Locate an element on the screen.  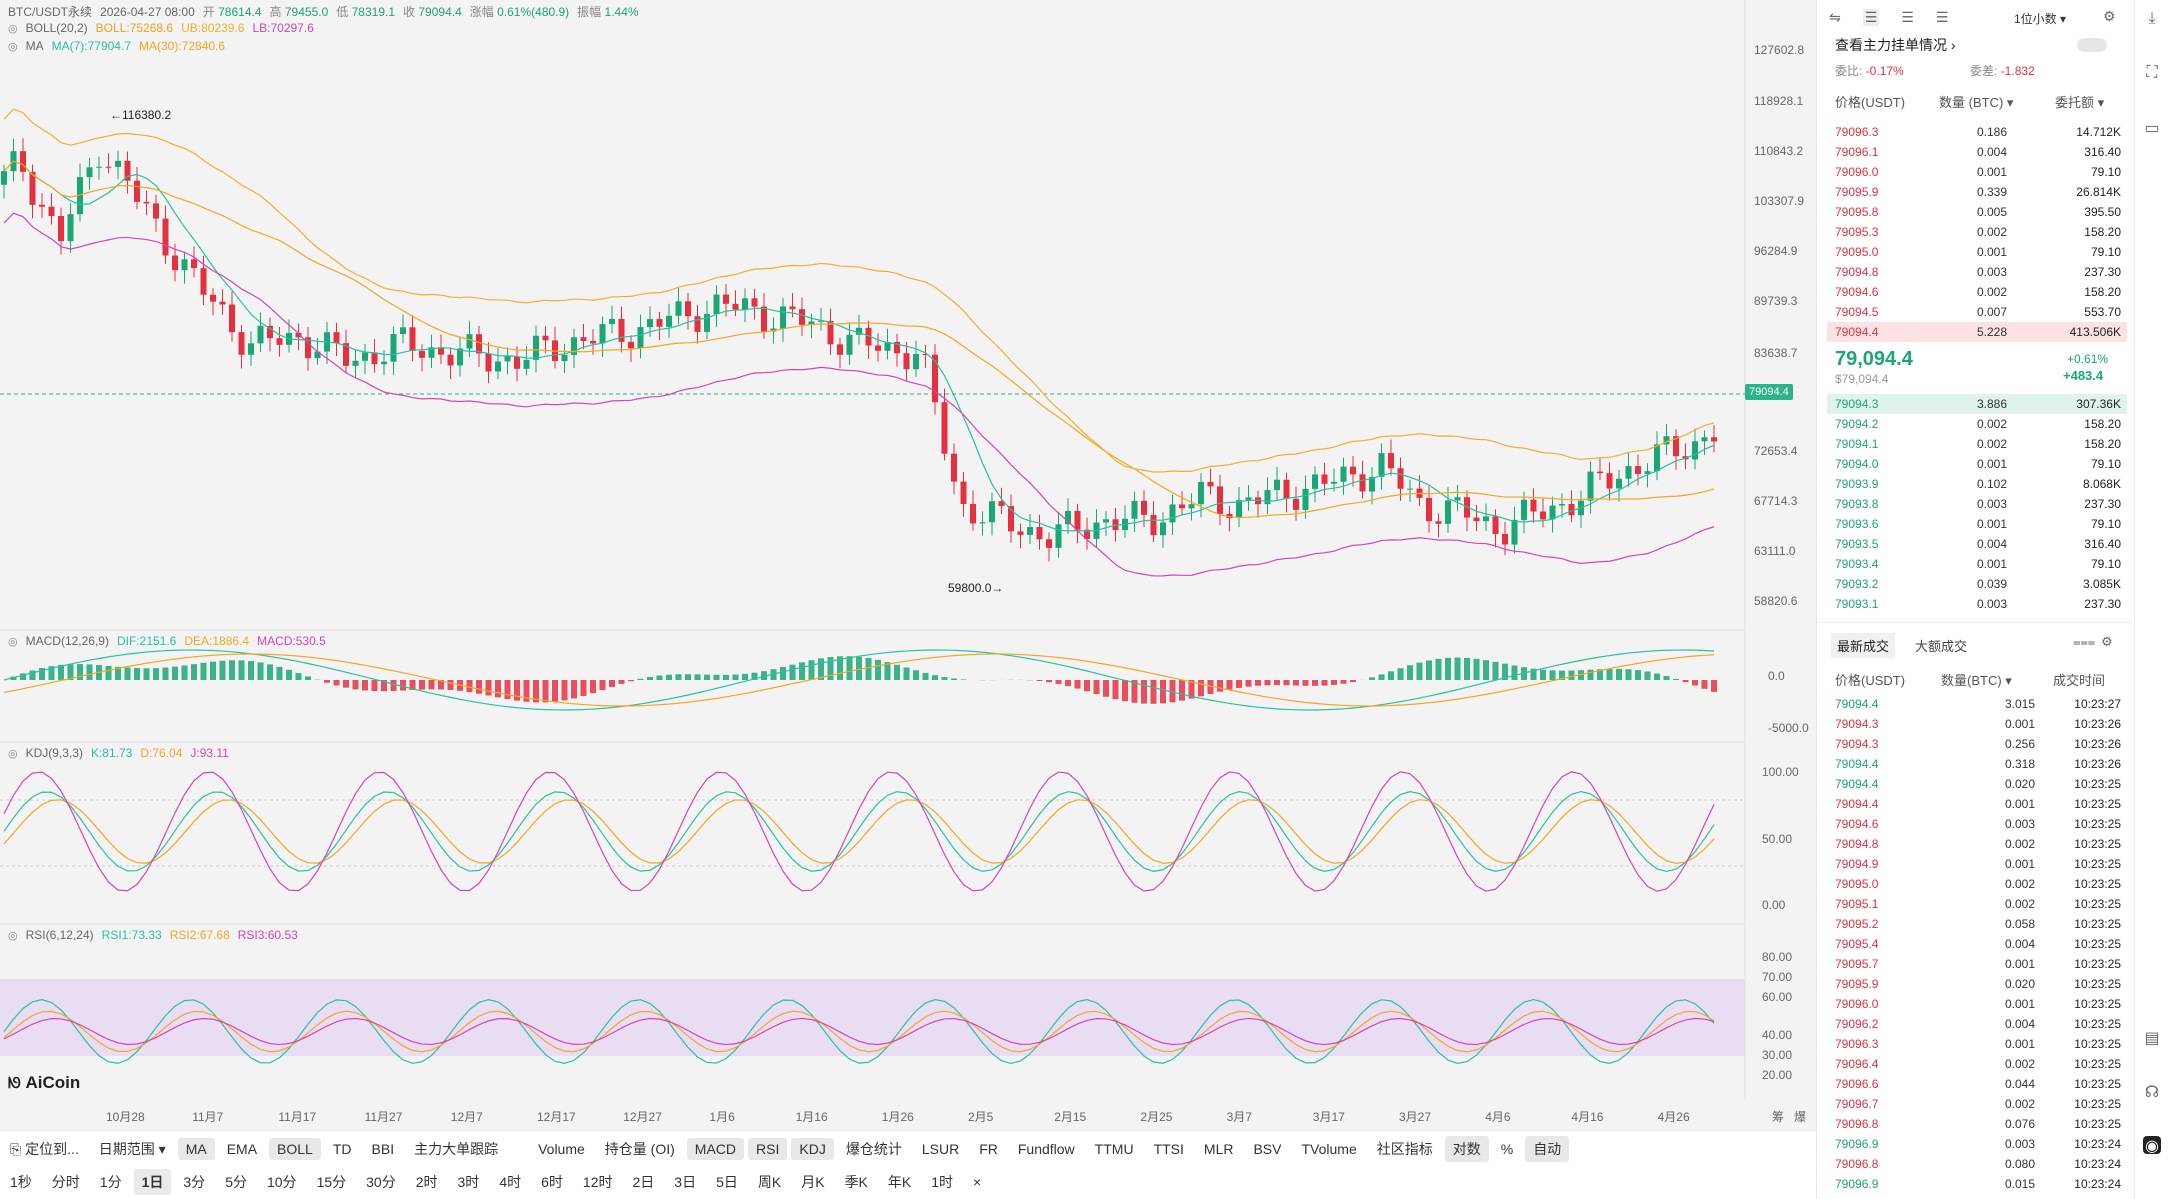
bid-row: 79094.0 0.001 79.10 is located at coordinates (1977, 464).